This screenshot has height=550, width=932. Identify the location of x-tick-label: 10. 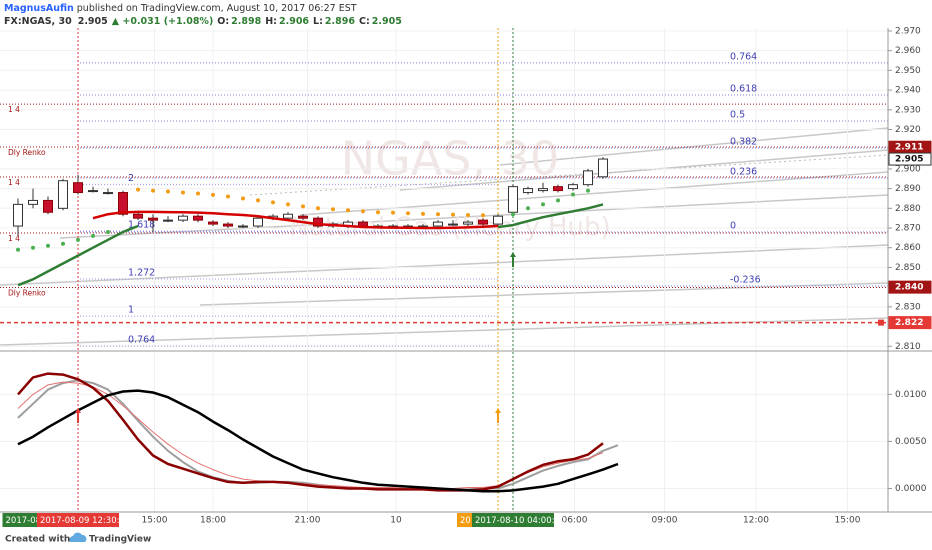
(396, 521).